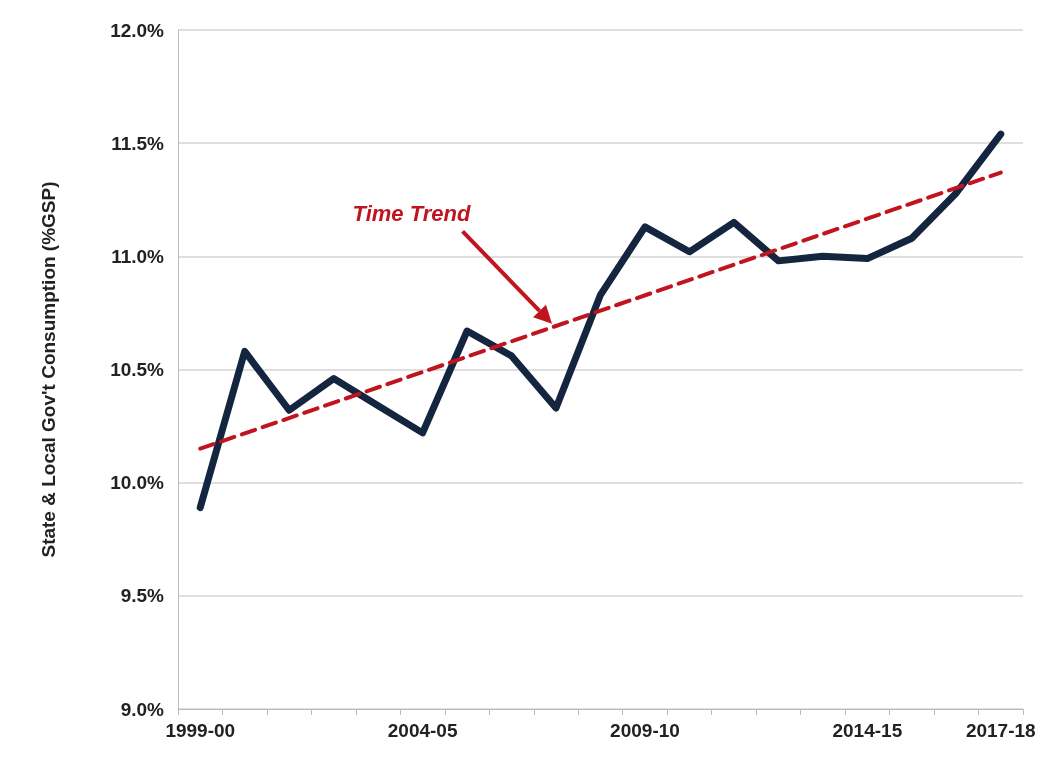 This screenshot has height=772, width=1055. What do you see at coordinates (1000, 730) in the screenshot?
I see `x-tick-label: 2017-18` at bounding box center [1000, 730].